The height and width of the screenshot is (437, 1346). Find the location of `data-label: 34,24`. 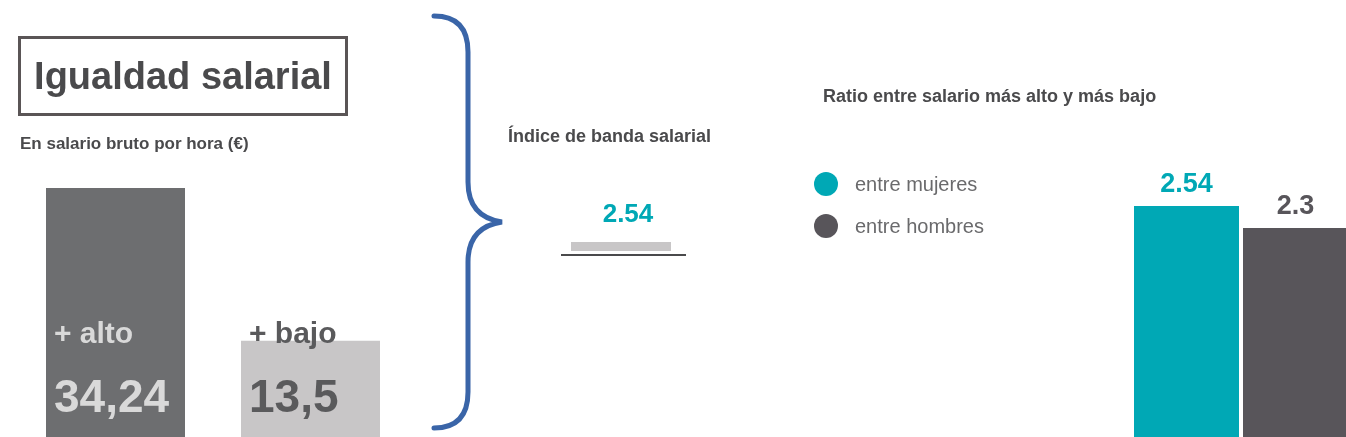

data-label: 34,24 is located at coordinates (112, 396).